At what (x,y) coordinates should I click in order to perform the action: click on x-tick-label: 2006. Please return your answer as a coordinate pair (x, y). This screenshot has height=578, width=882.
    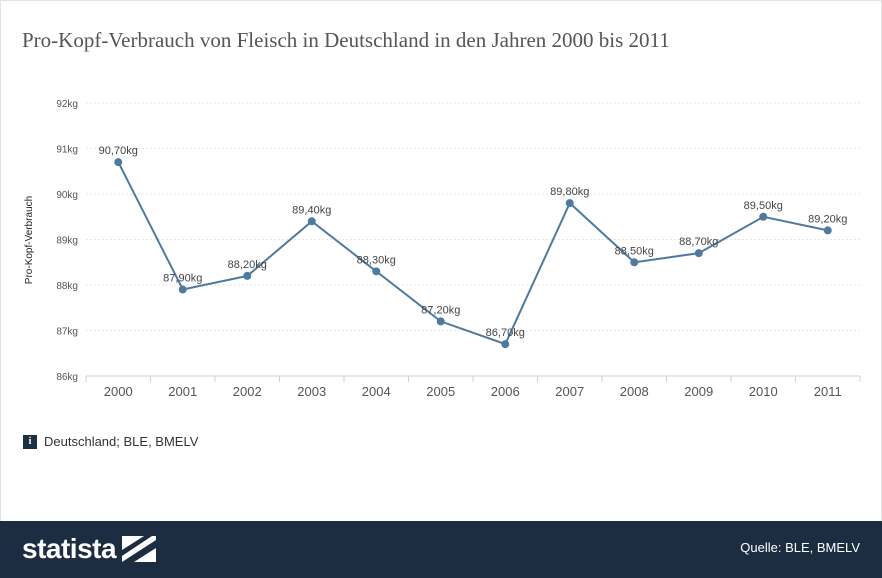
    Looking at the image, I should click on (505, 391).